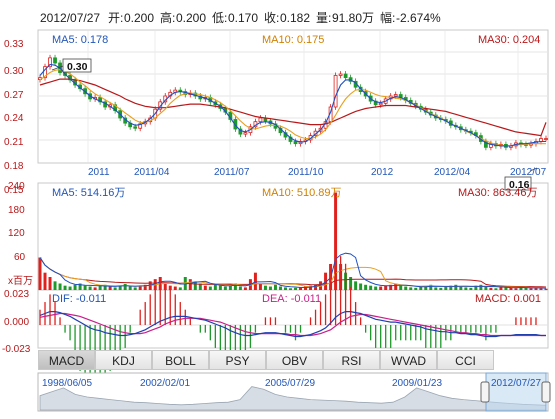 The image size is (555, 419). I want to click on tab-psy: PSY, so click(237, 360).